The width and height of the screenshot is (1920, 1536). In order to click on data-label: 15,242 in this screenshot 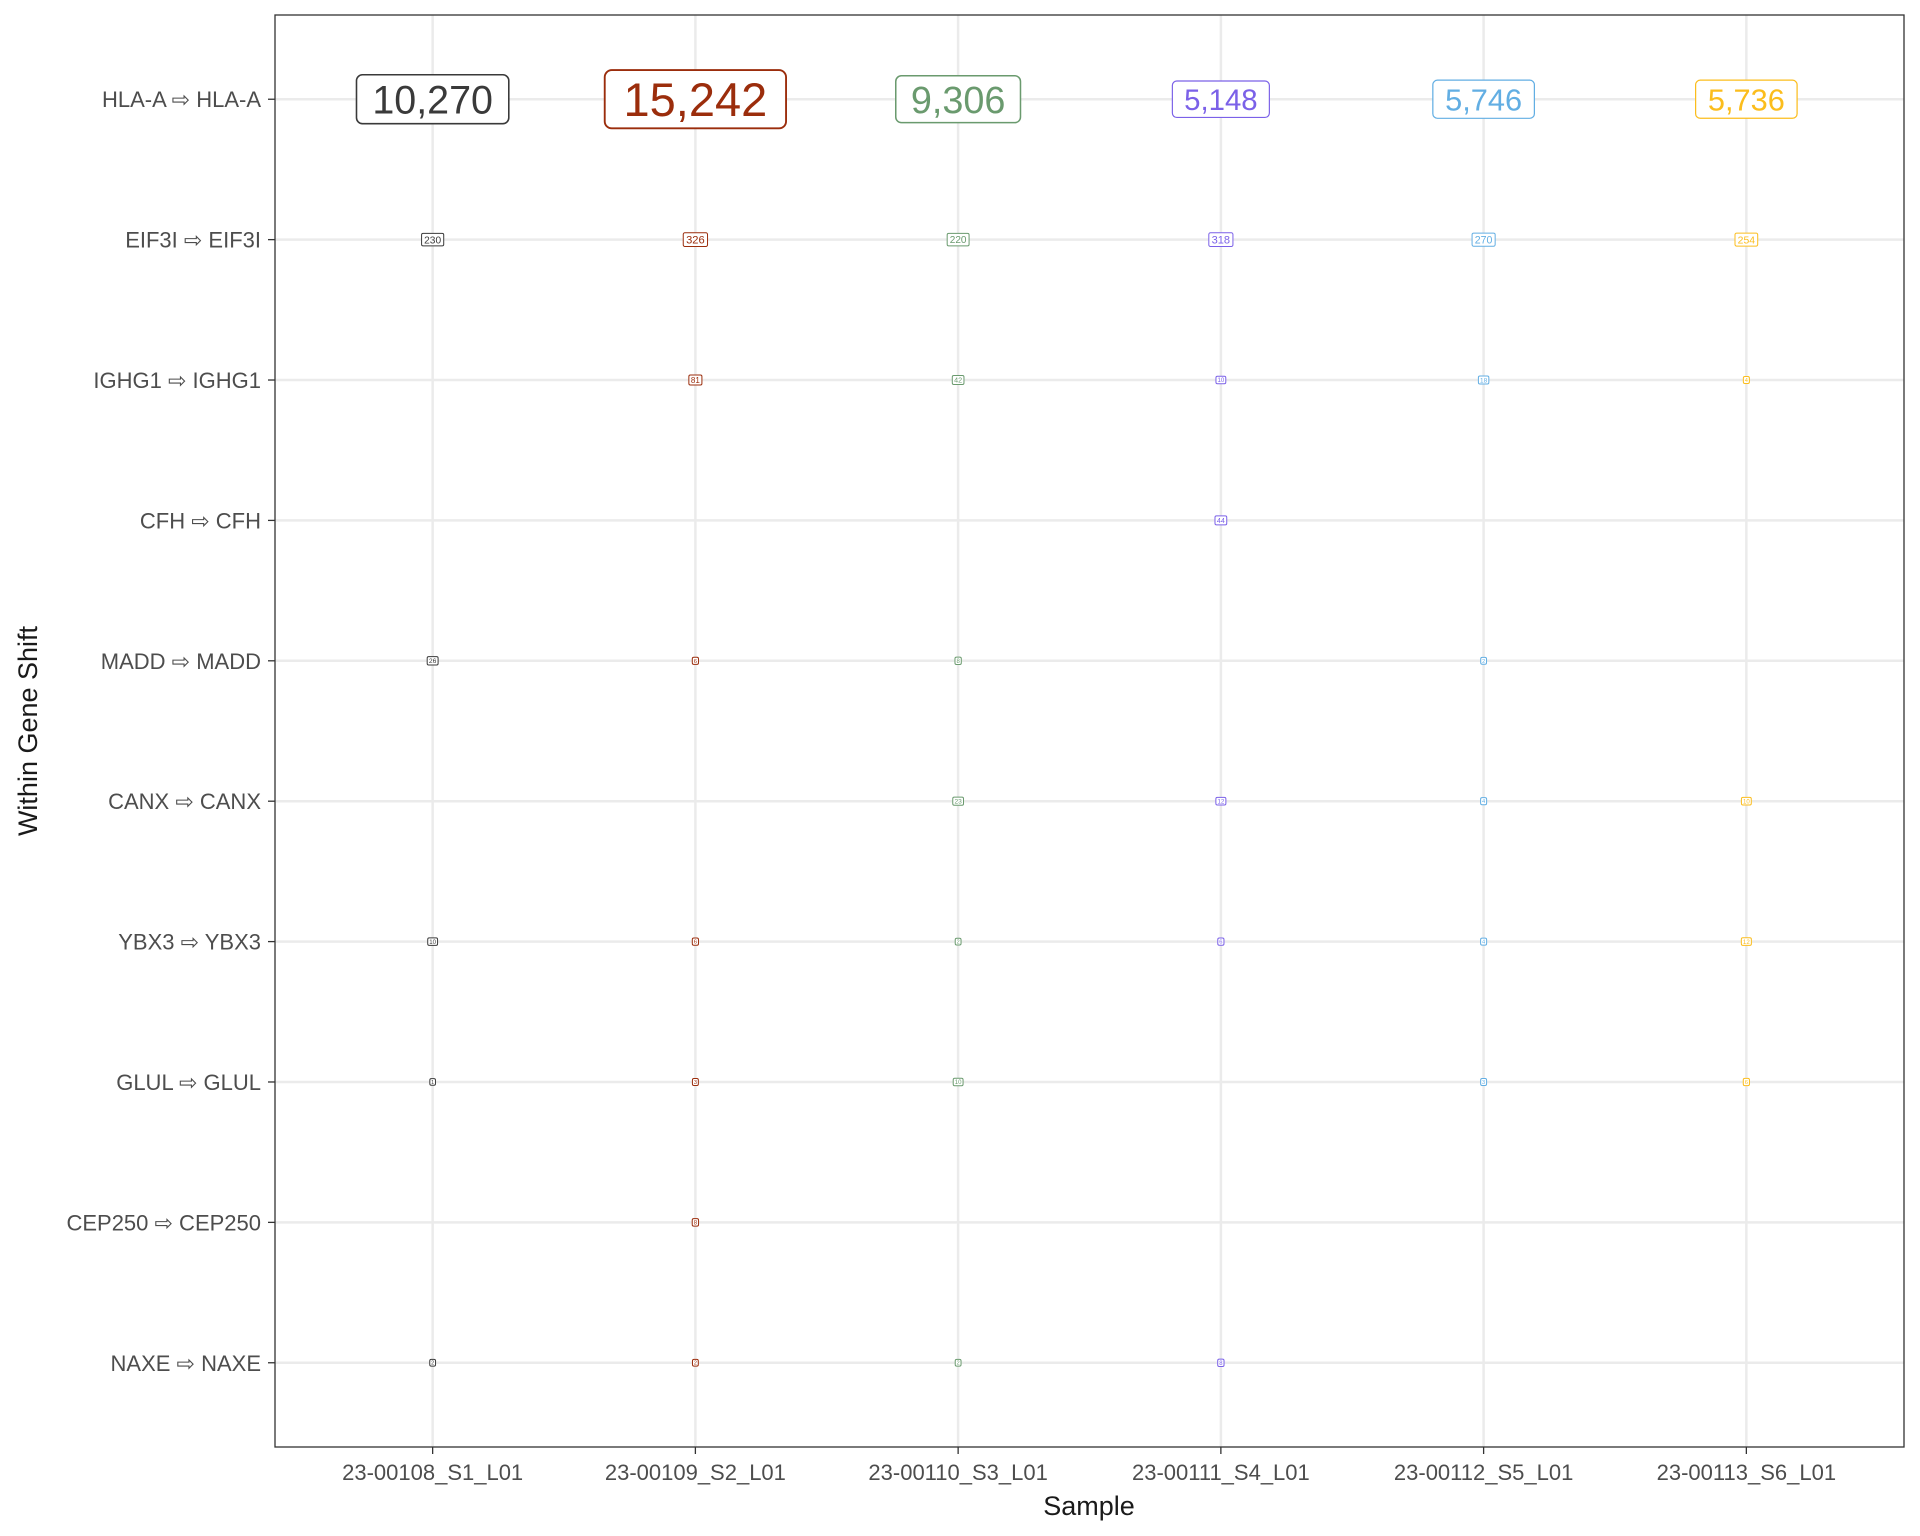, I will do `click(695, 99)`.